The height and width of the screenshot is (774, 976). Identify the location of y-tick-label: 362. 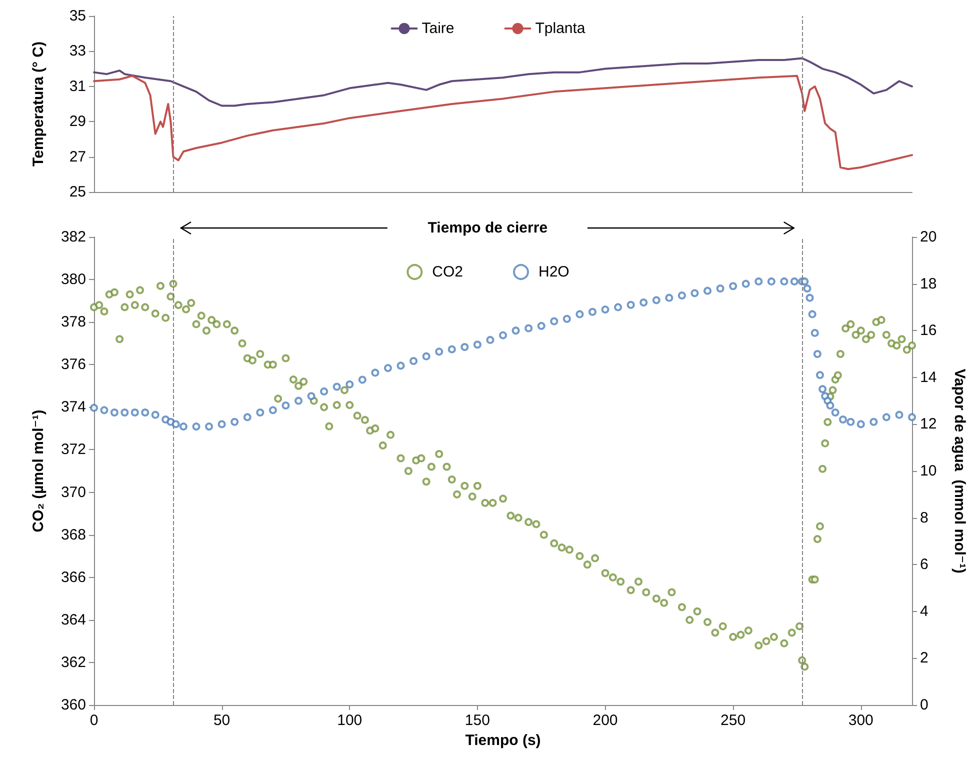
(73, 662).